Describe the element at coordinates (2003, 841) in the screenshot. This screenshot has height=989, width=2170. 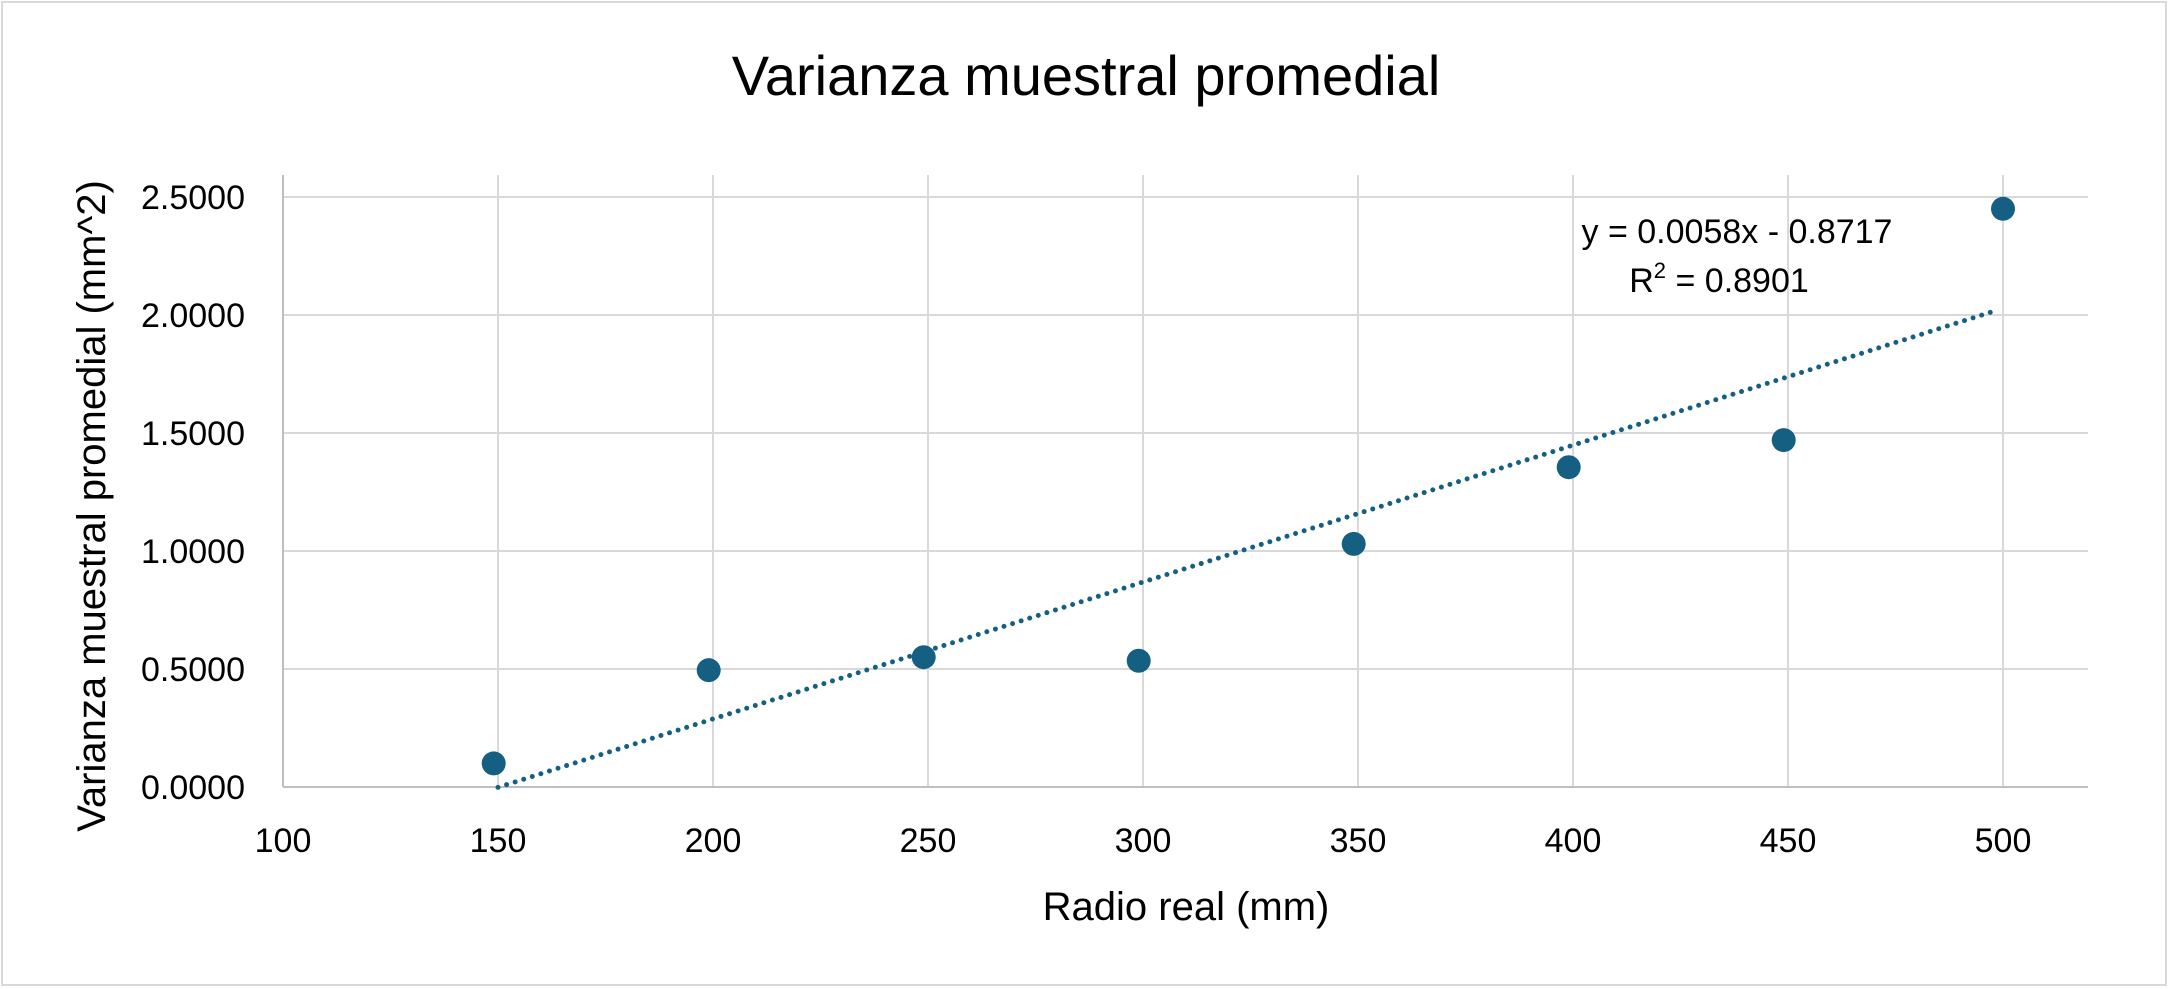
I see `x-tick-label: 500` at that location.